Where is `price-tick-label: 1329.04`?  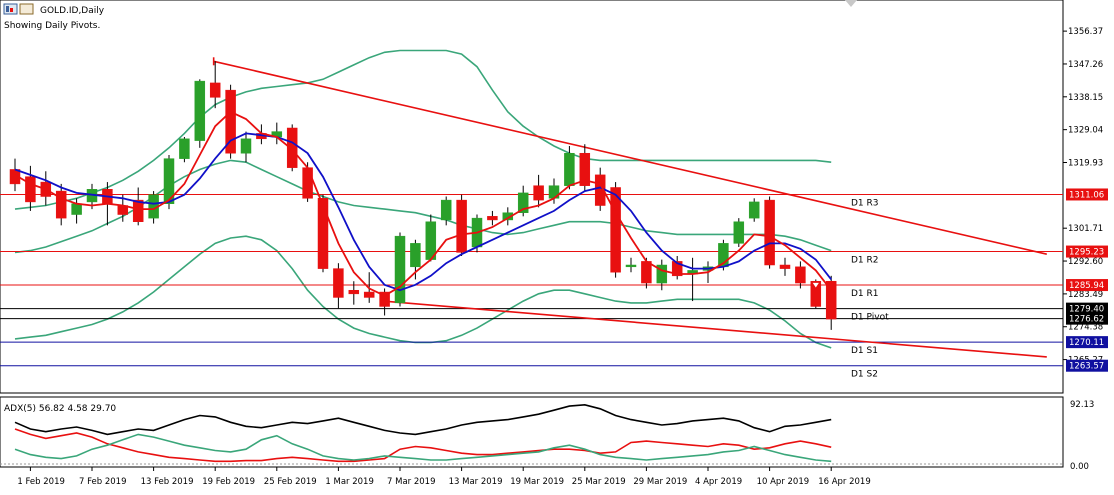
price-tick-label: 1329.04 is located at coordinates (1085, 131).